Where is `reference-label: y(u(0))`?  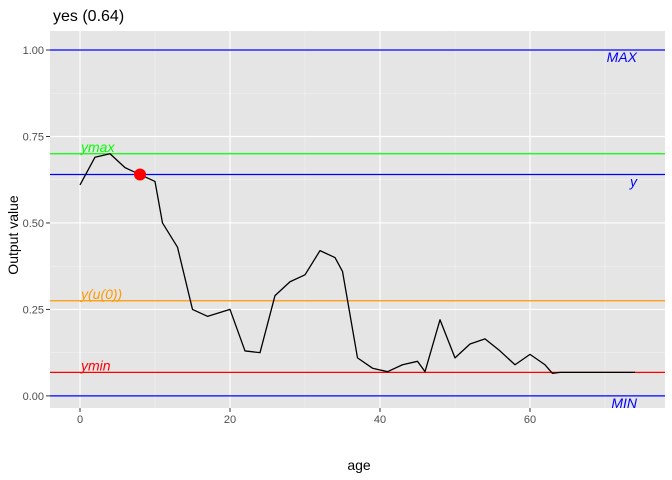 reference-label: y(u(0)) is located at coordinates (101, 294).